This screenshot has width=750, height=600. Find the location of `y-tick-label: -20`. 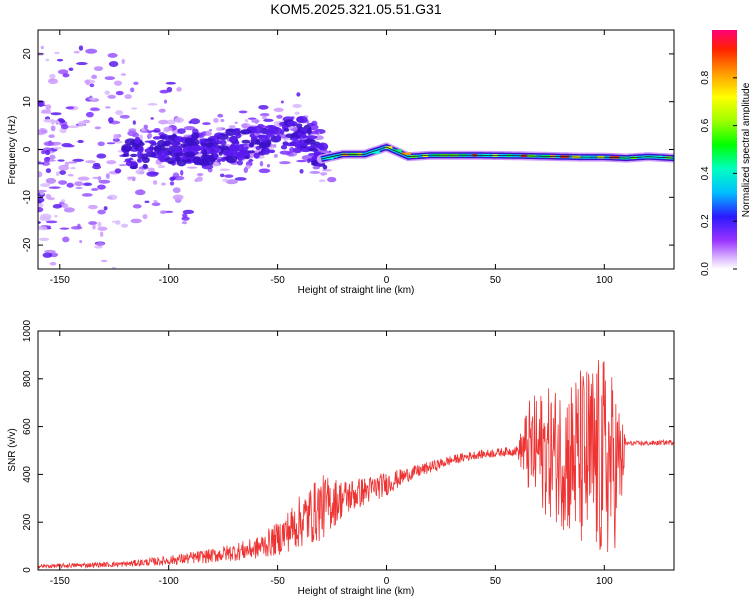

y-tick-label: -20 is located at coordinates (27, 244).